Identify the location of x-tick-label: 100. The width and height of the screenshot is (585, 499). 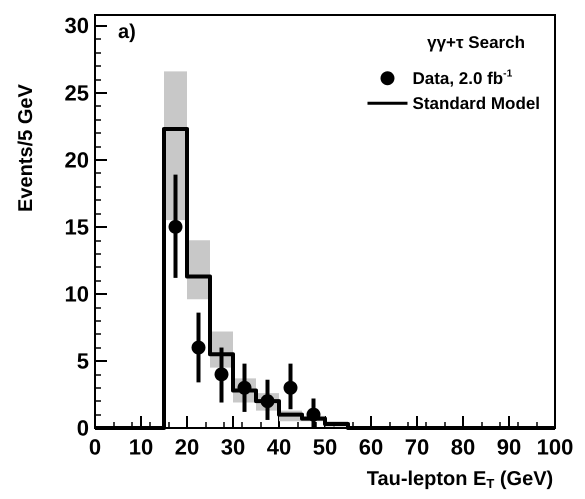
(555, 447).